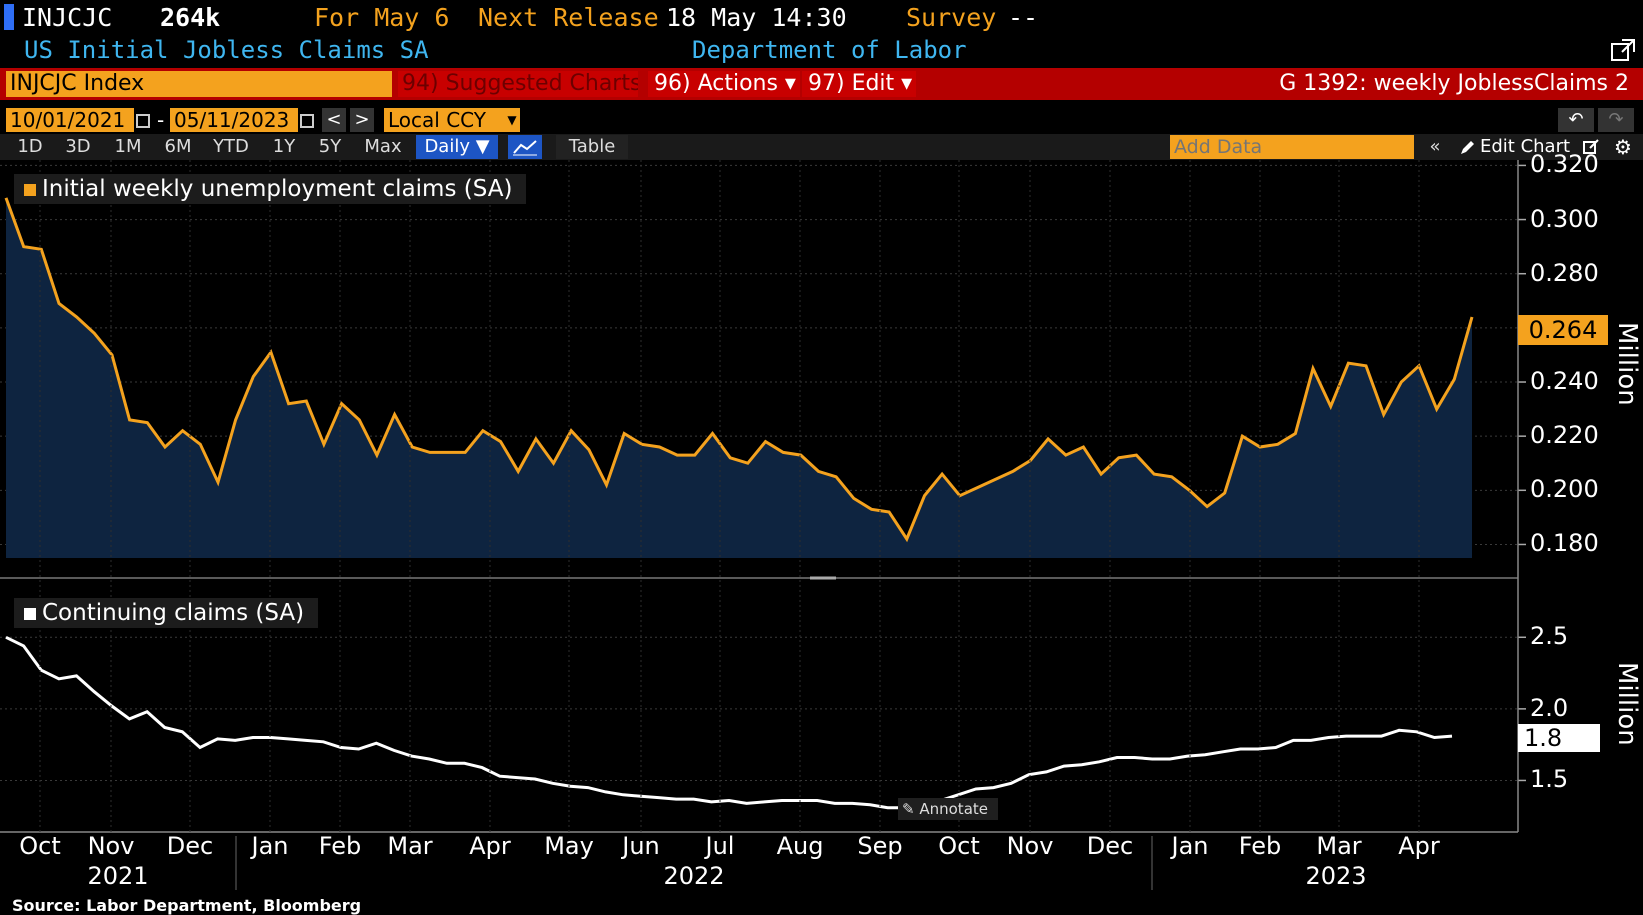 This screenshot has width=1643, height=915. I want to click on period-6m: 6M, so click(178, 146).